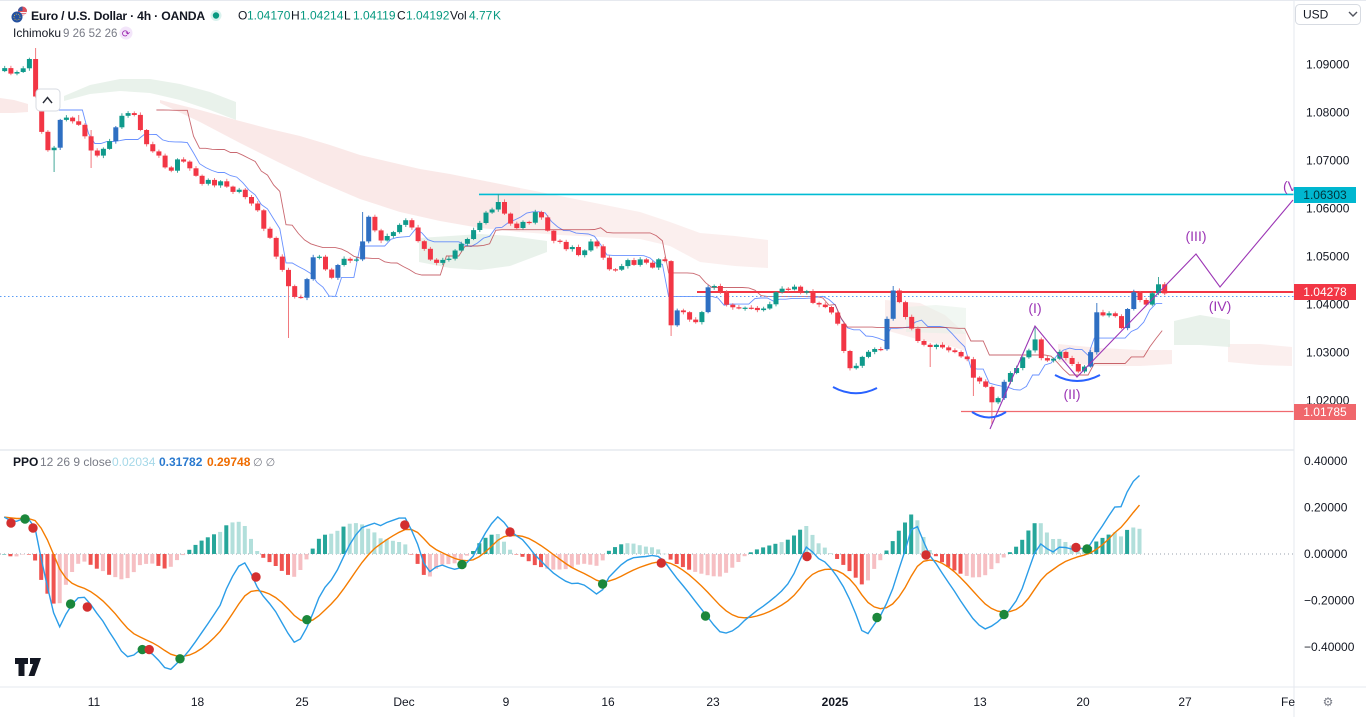 The image size is (1366, 722). What do you see at coordinates (76, 462) in the screenshot?
I see `svg-text: 12 26 9 close` at bounding box center [76, 462].